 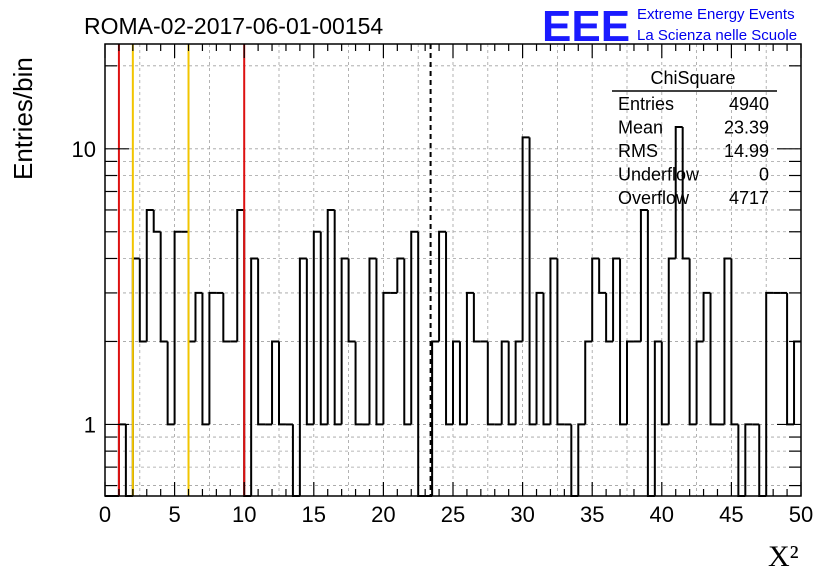 What do you see at coordinates (586, 26) in the screenshot?
I see `logo-text: EEE` at bounding box center [586, 26].